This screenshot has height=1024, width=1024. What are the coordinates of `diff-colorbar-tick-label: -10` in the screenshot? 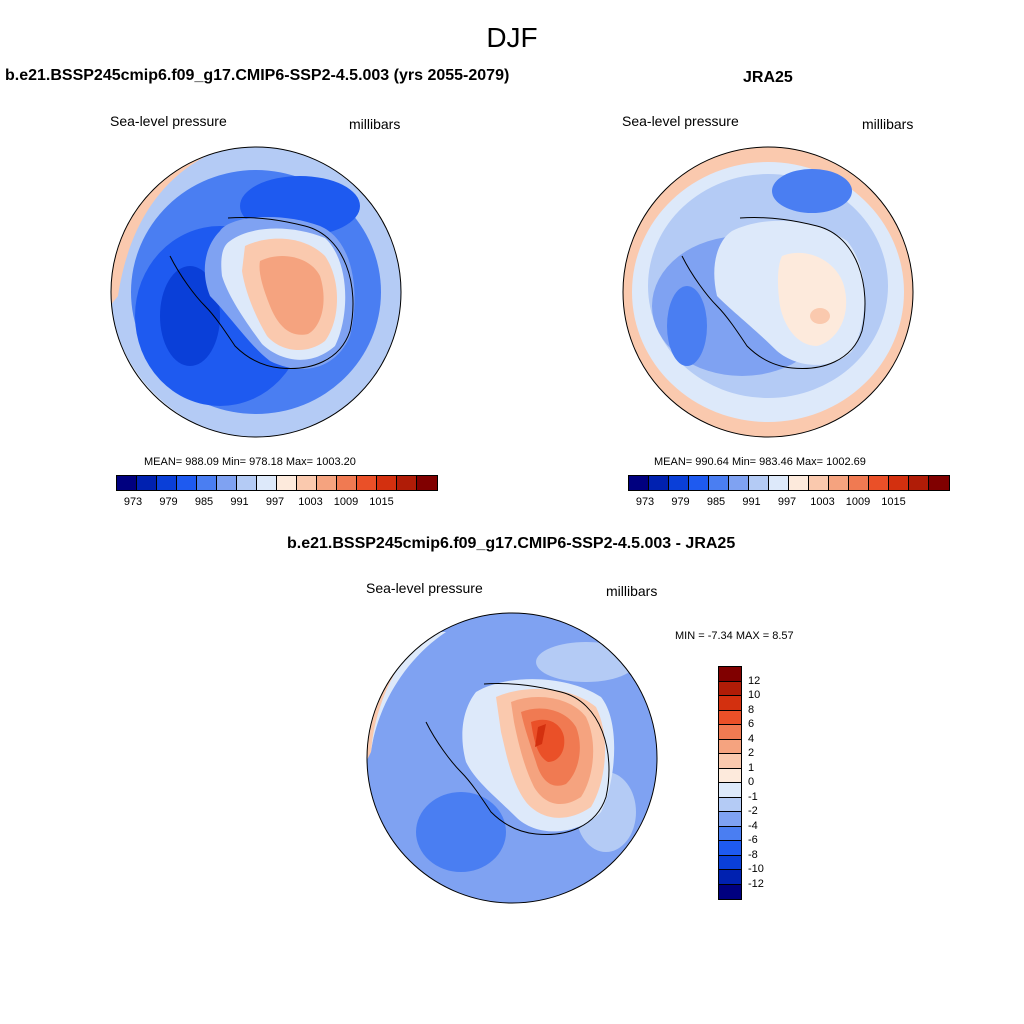 It's located at (756, 869).